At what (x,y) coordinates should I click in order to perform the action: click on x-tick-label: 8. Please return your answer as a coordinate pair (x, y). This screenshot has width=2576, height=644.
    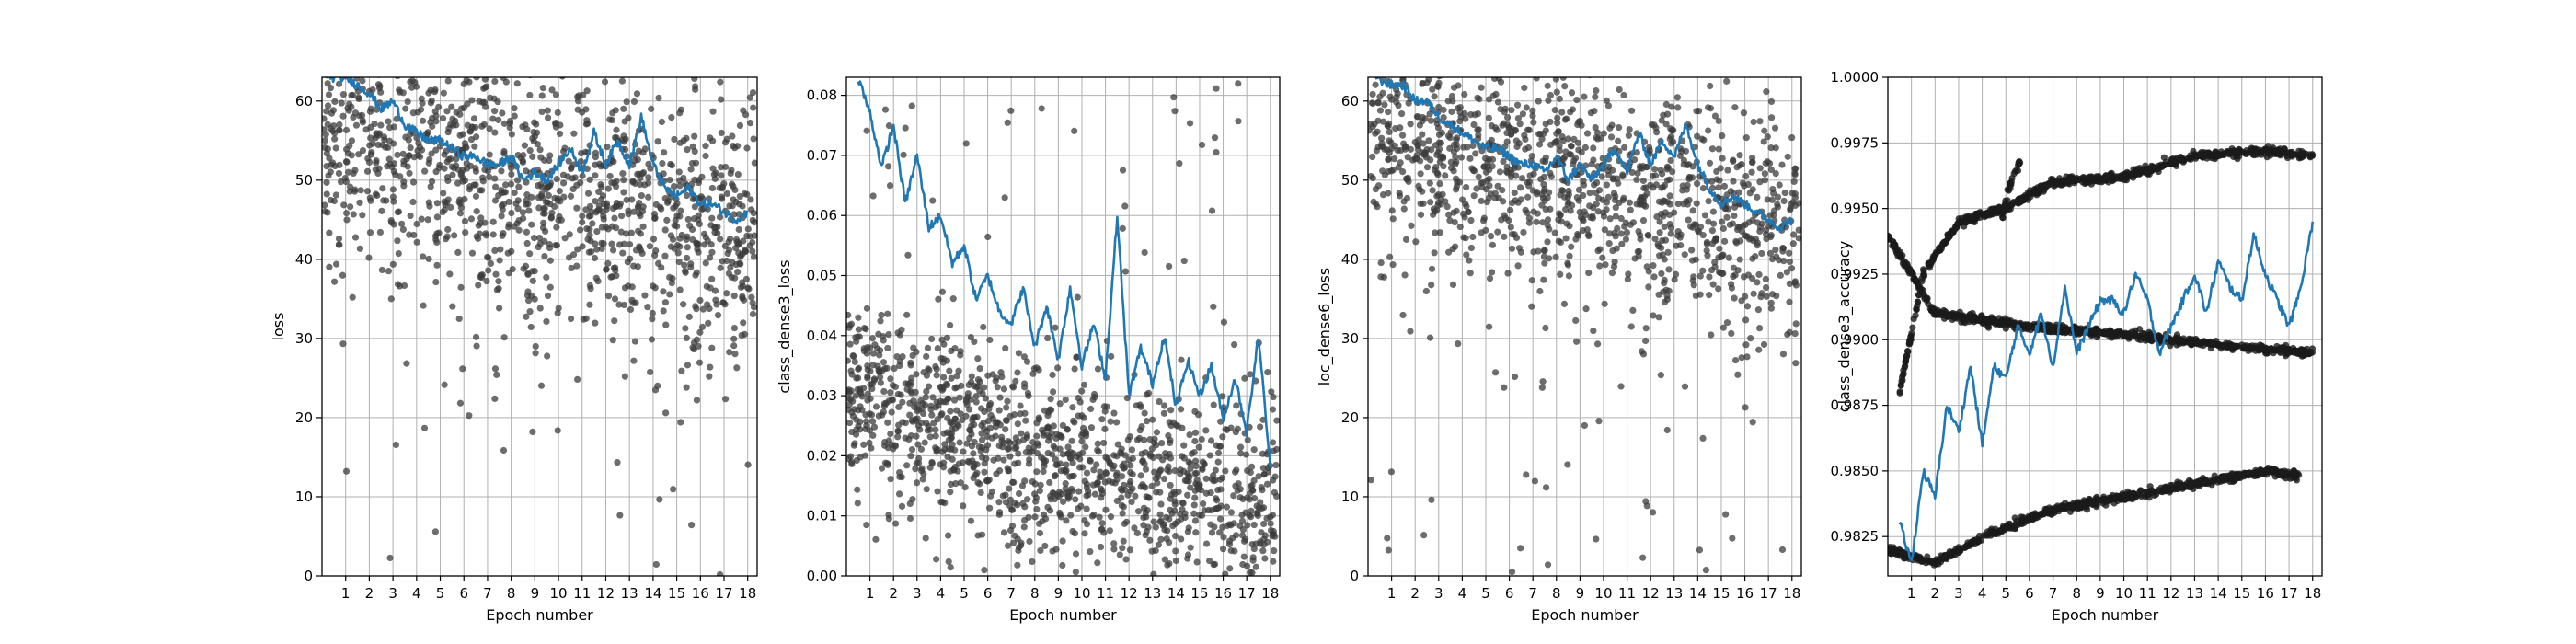
    Looking at the image, I should click on (1035, 593).